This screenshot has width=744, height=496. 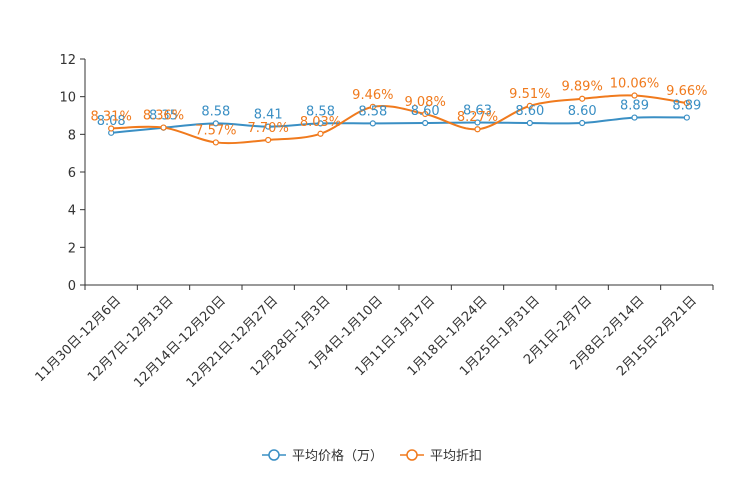 I want to click on y-tick-label: 12, so click(x=67, y=60).